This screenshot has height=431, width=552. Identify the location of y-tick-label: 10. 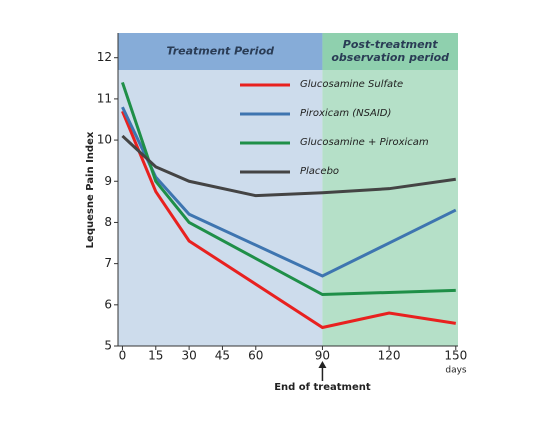
(104, 140).